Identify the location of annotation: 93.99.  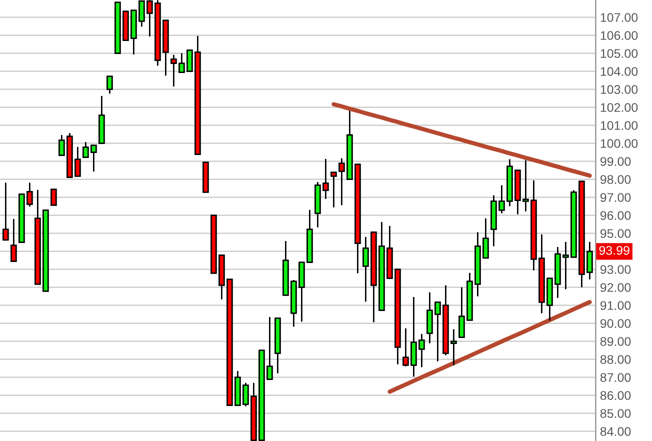
(614, 250).